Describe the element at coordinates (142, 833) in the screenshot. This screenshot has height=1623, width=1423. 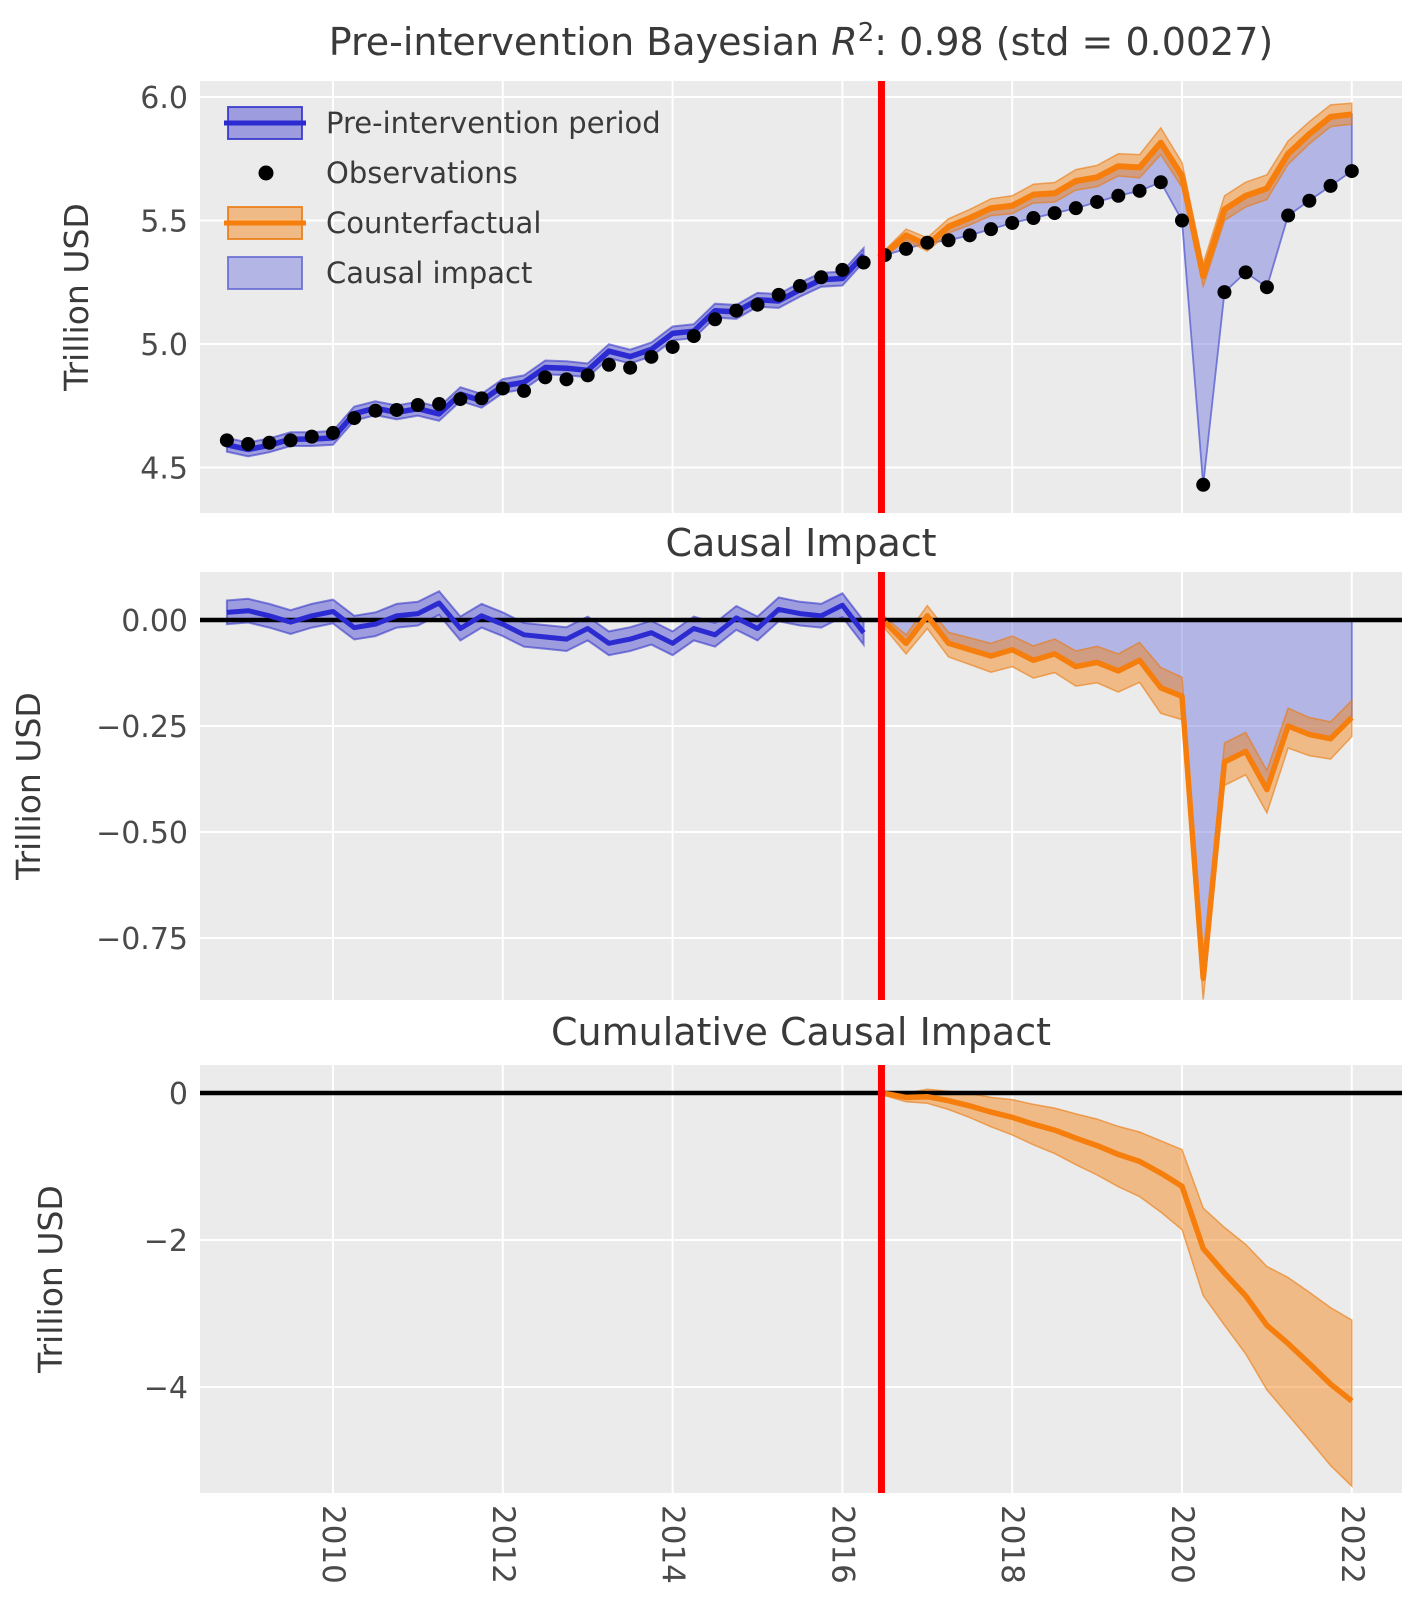
I see `y-tick-label: −0.50` at that location.